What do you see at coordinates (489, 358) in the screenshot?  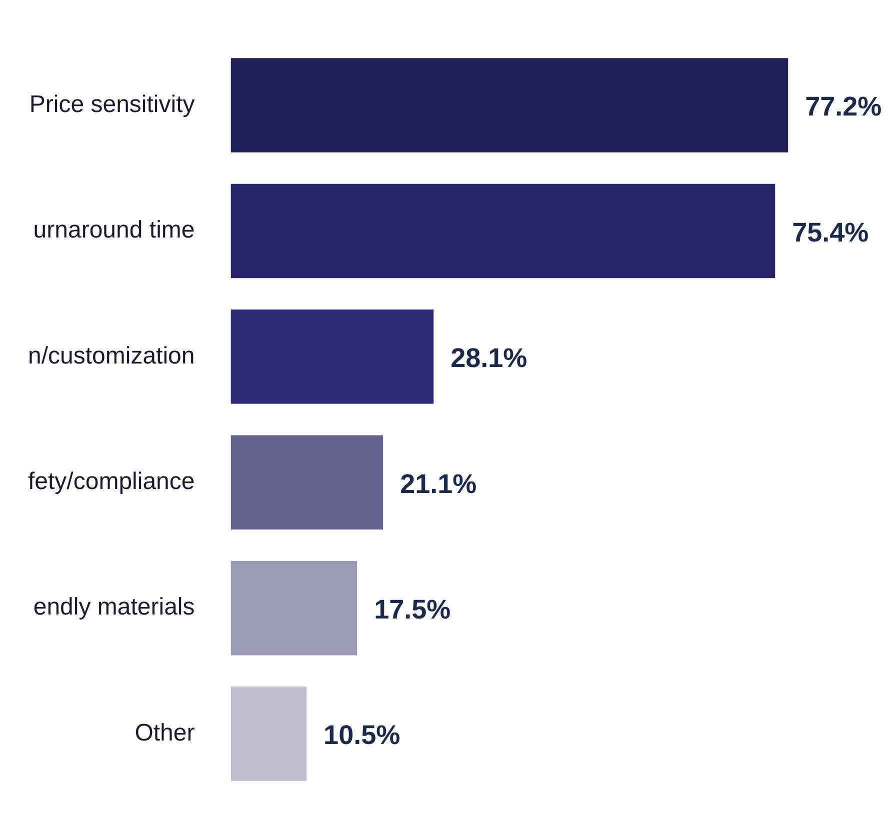 I see `data-label: 28.1%` at bounding box center [489, 358].